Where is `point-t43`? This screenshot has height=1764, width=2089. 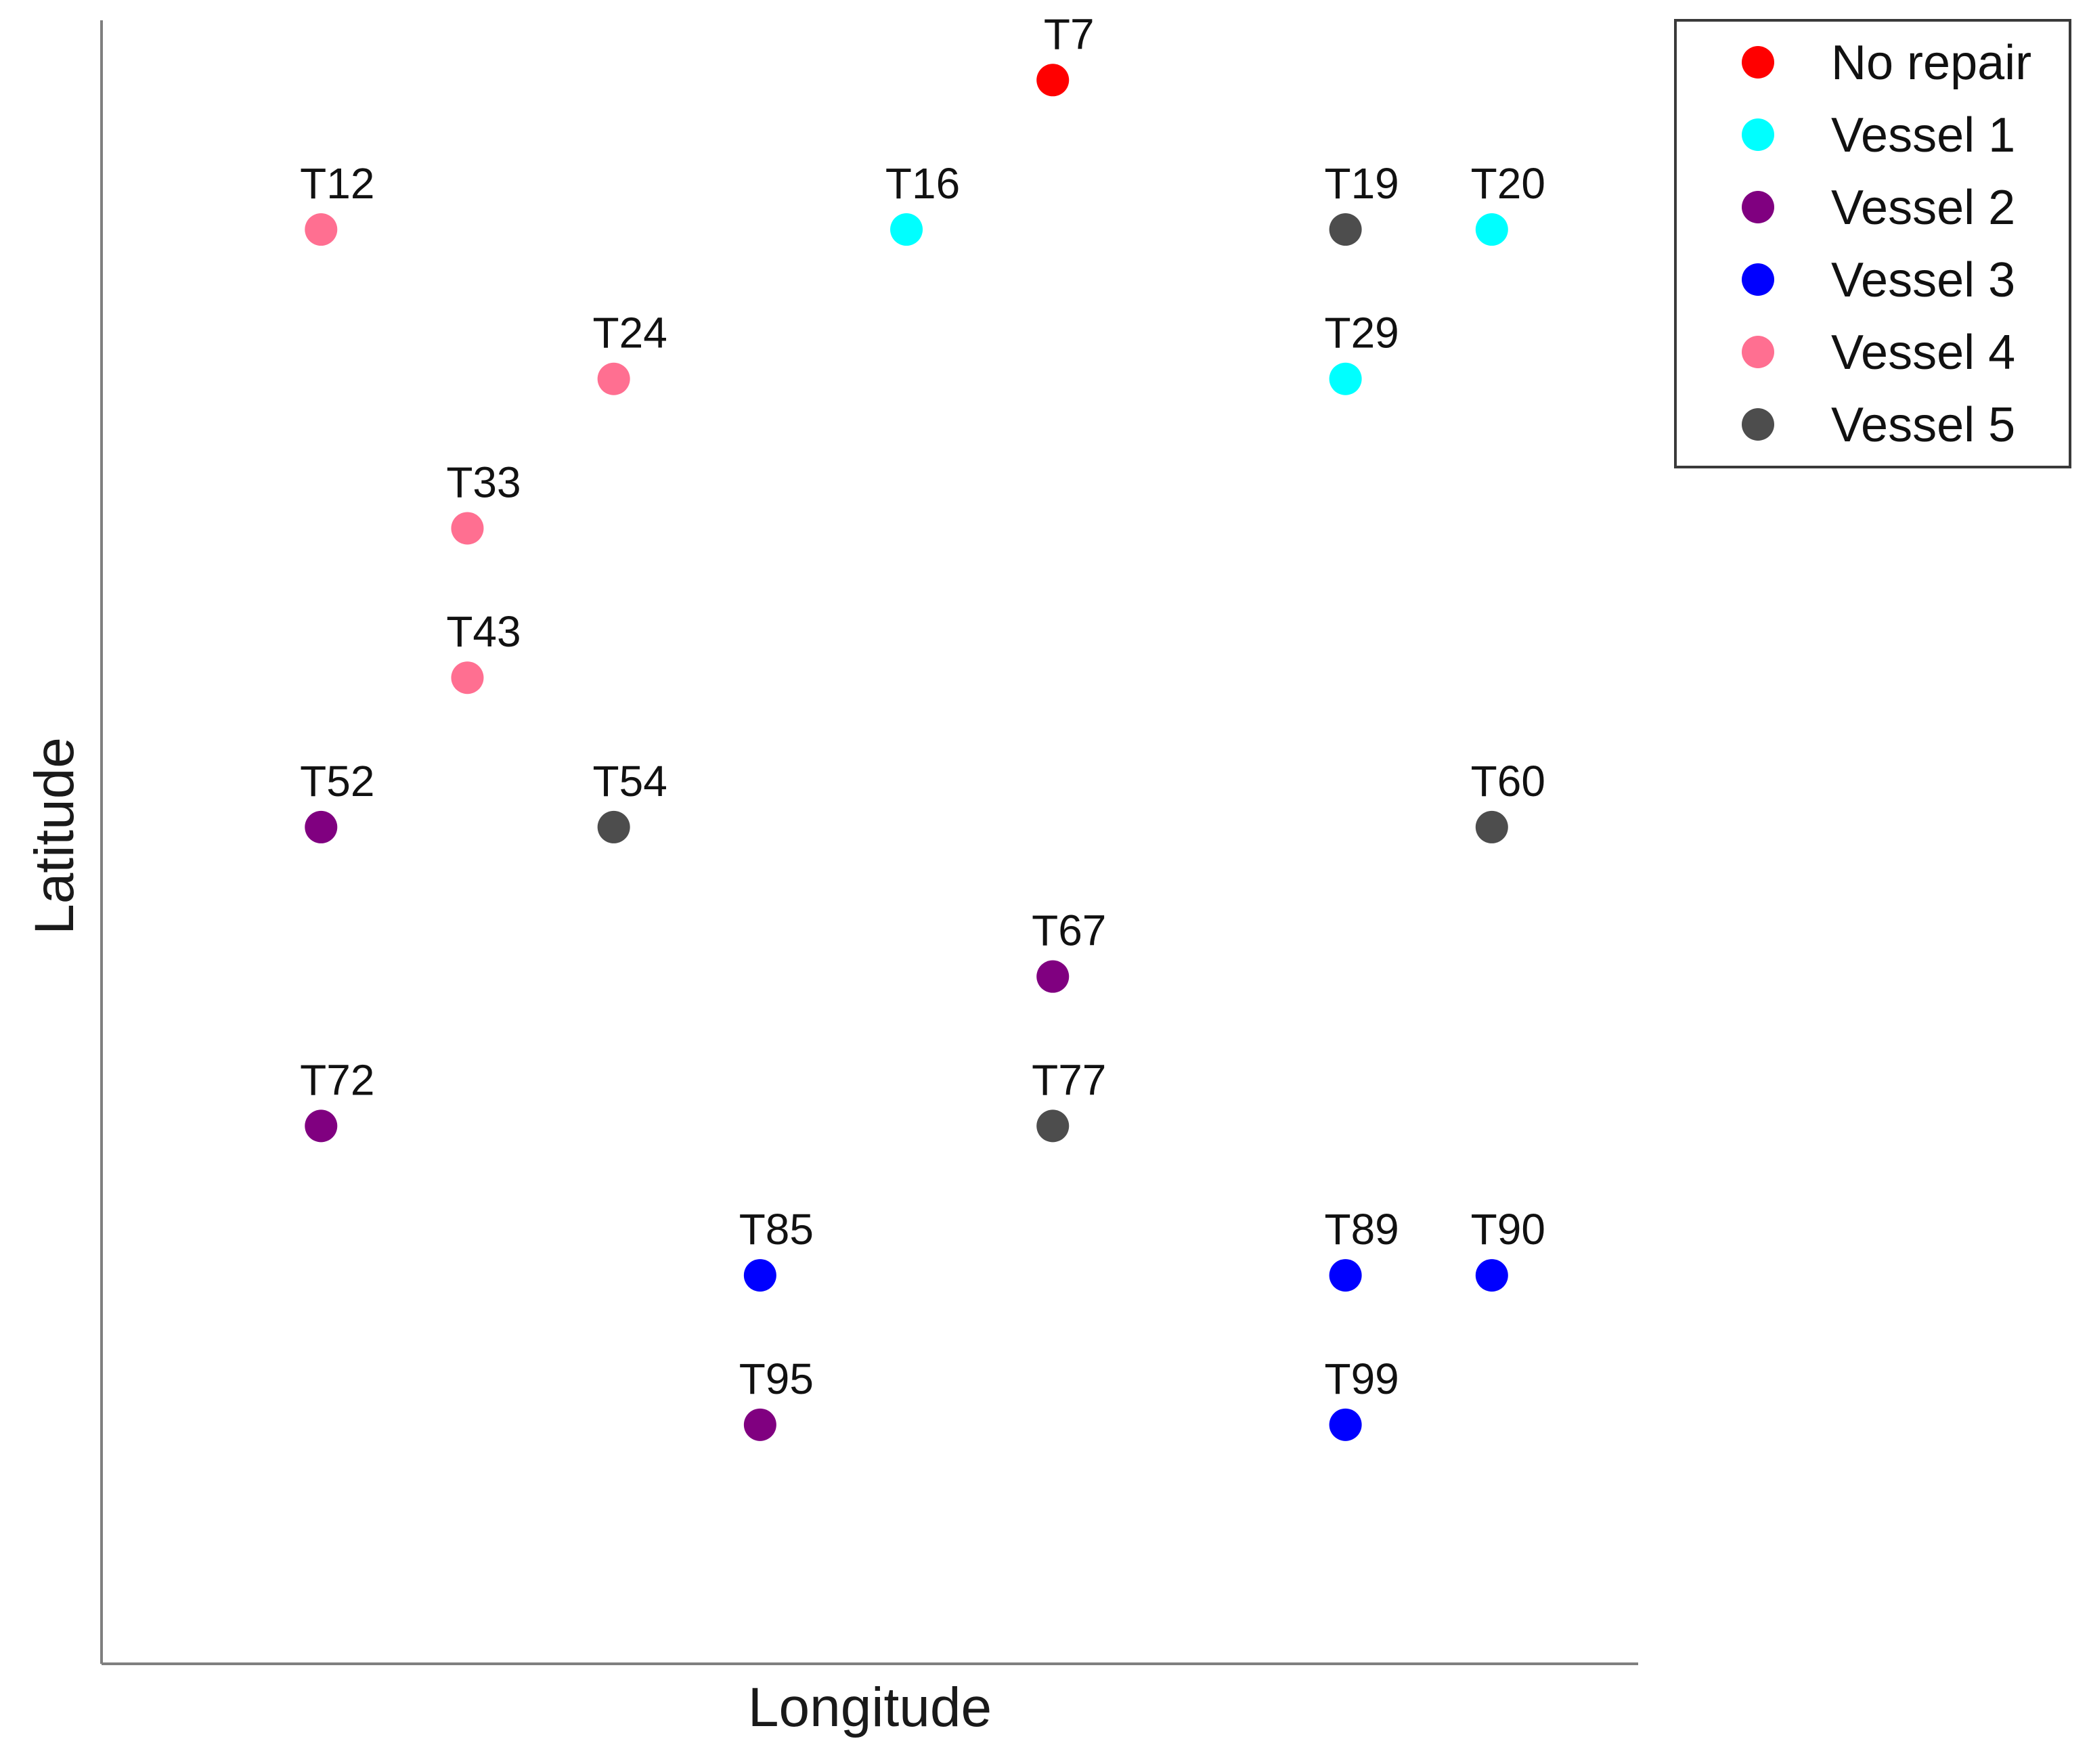 point-t43 is located at coordinates (467, 677).